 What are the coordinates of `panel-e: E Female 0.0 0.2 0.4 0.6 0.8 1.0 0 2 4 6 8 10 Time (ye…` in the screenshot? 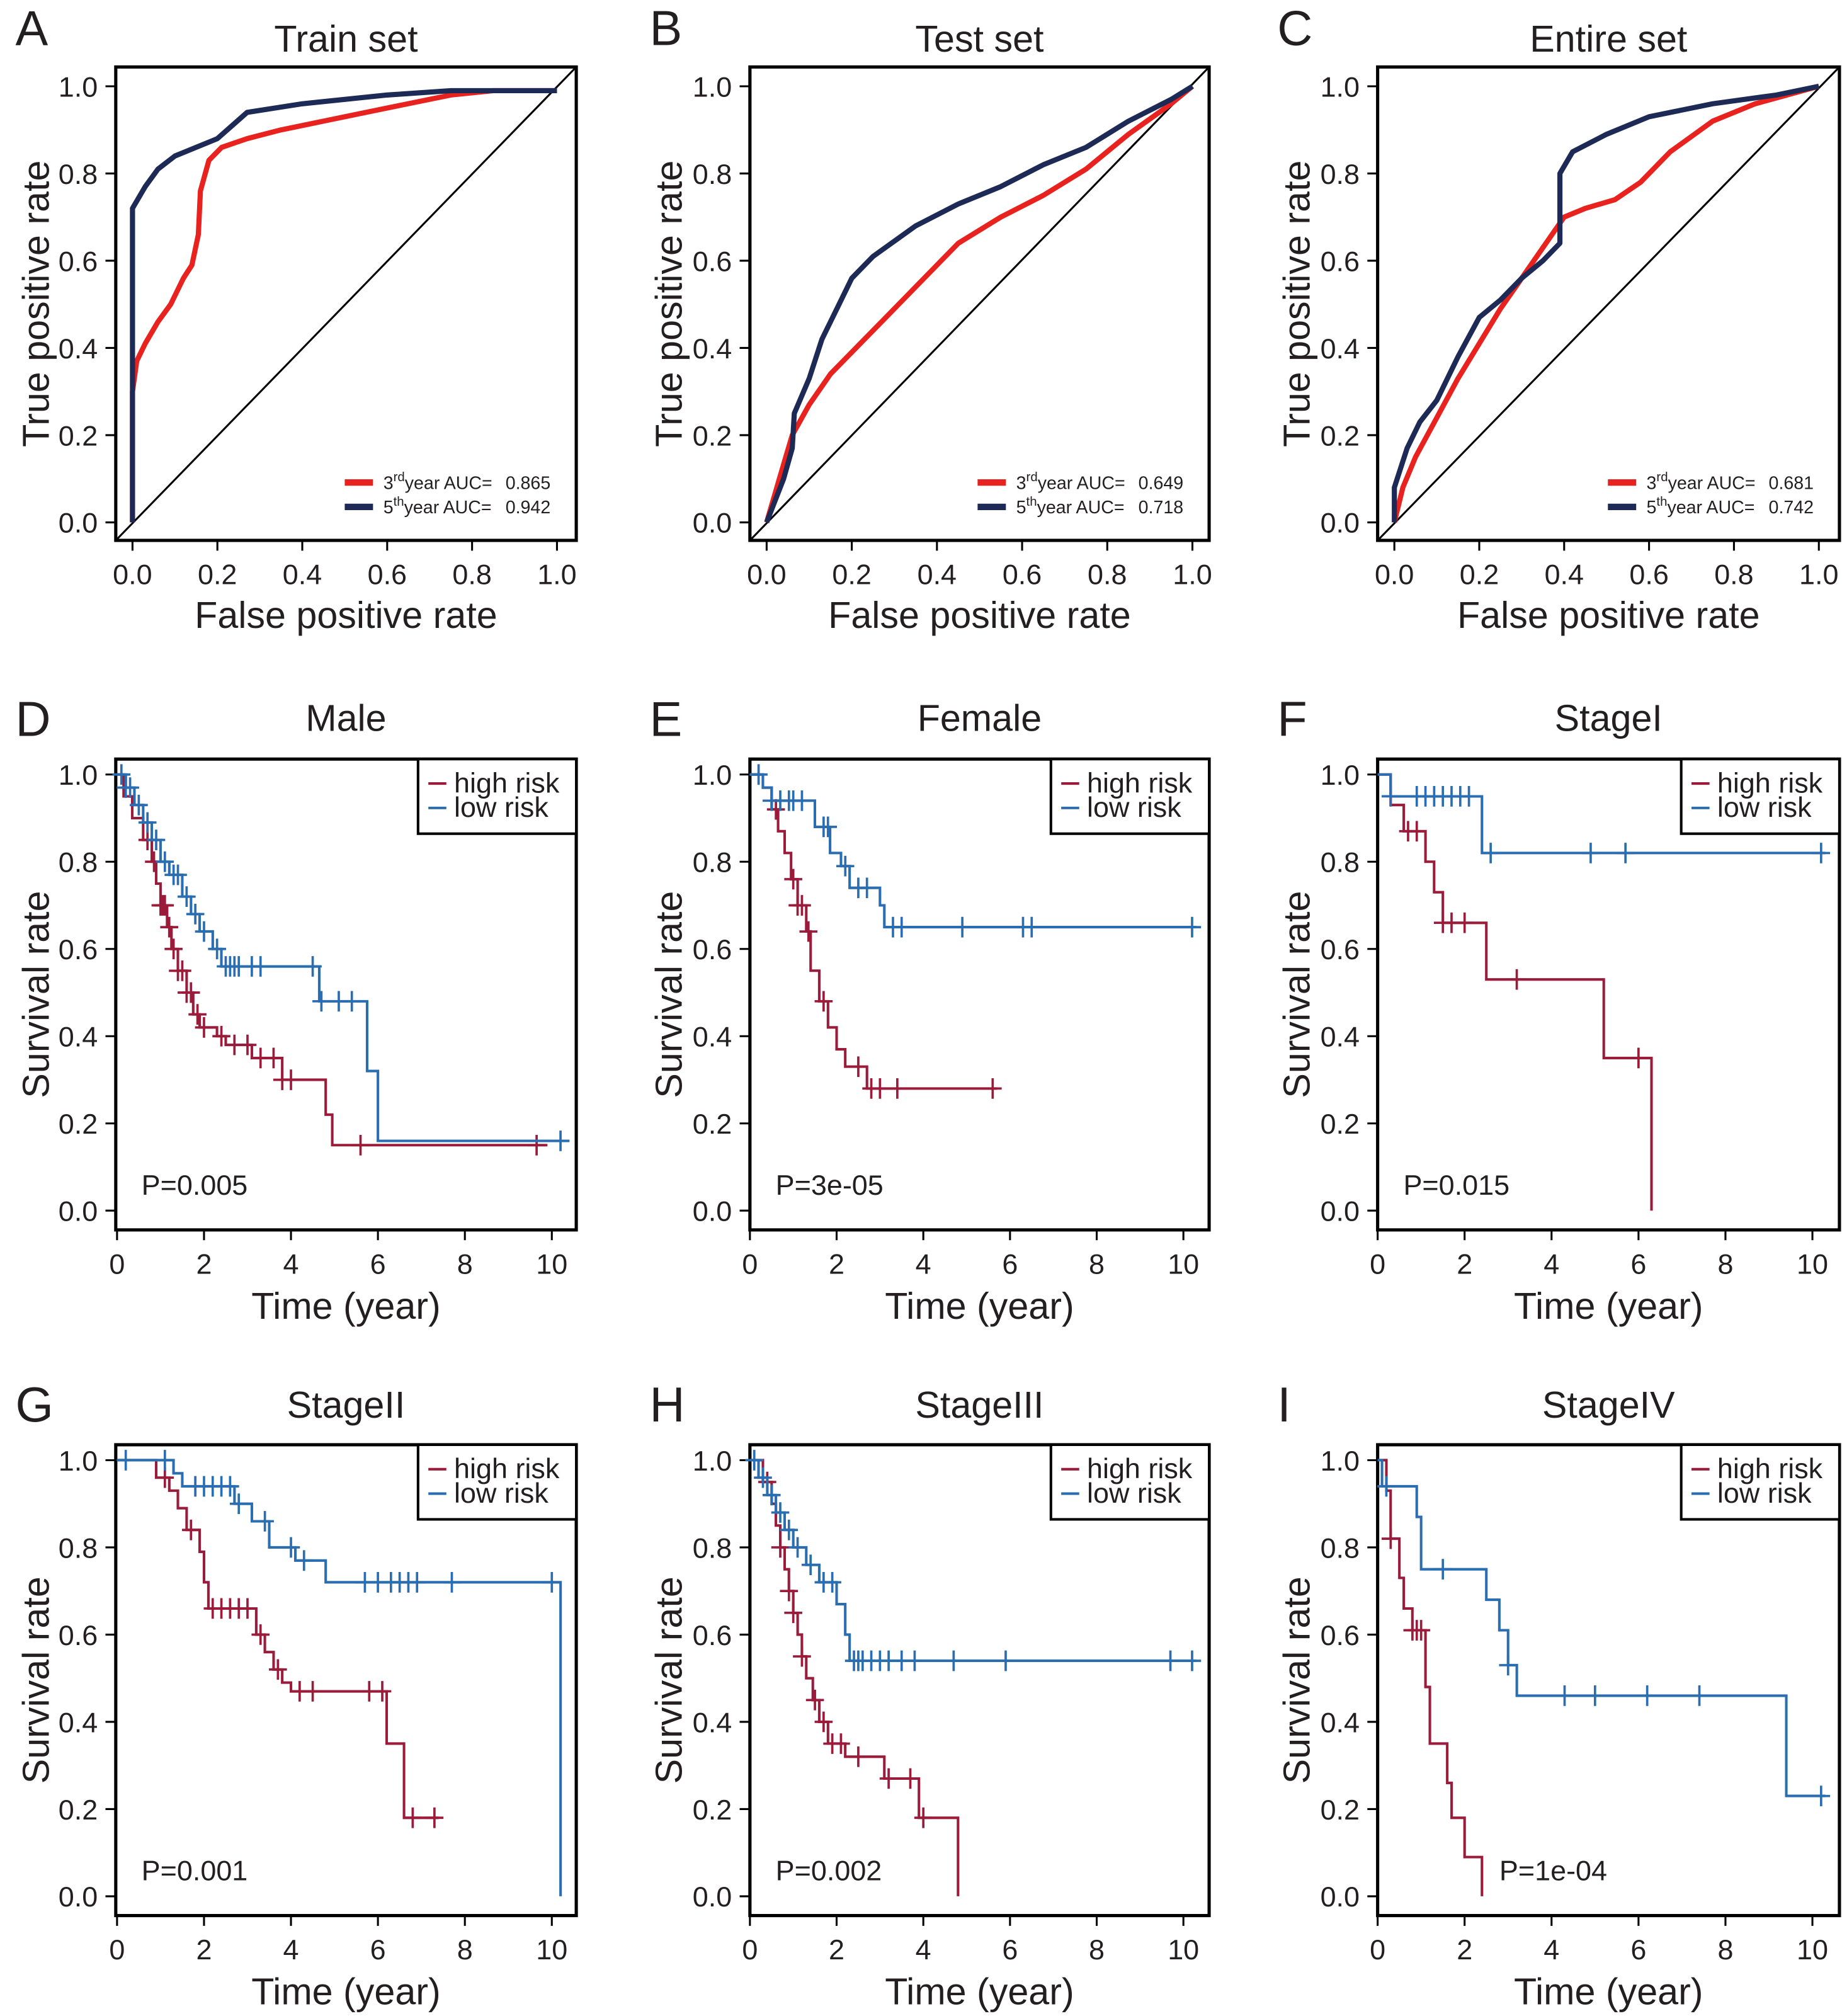 It's located at (929, 1009).